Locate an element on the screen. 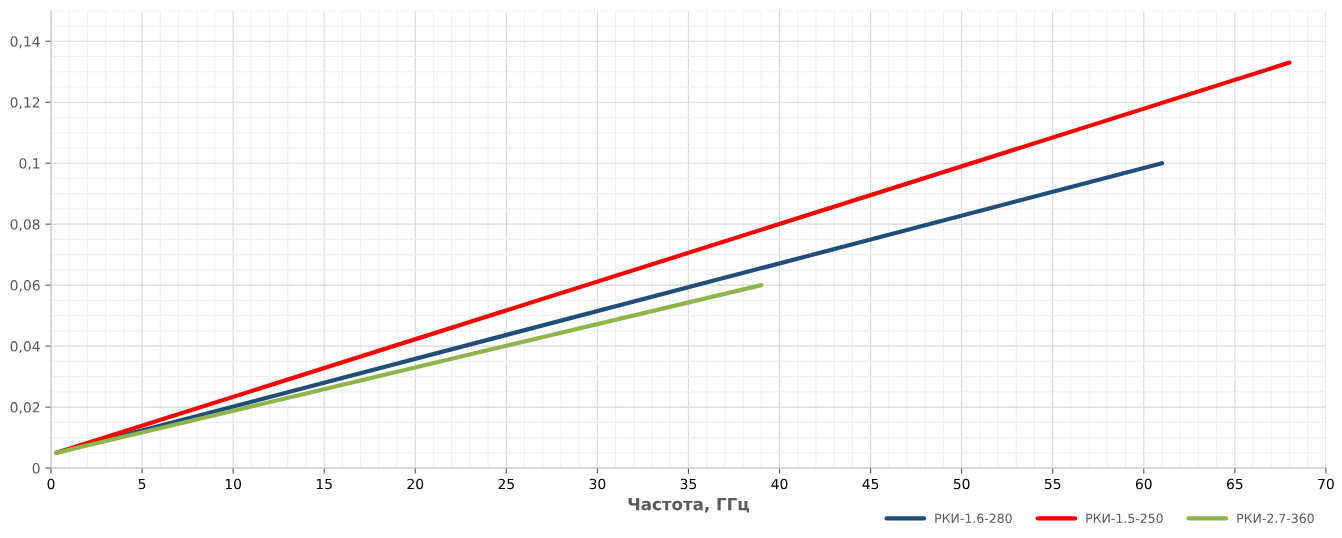 The width and height of the screenshot is (1342, 538). y-tick-label: 0,04 is located at coordinates (25, 347).